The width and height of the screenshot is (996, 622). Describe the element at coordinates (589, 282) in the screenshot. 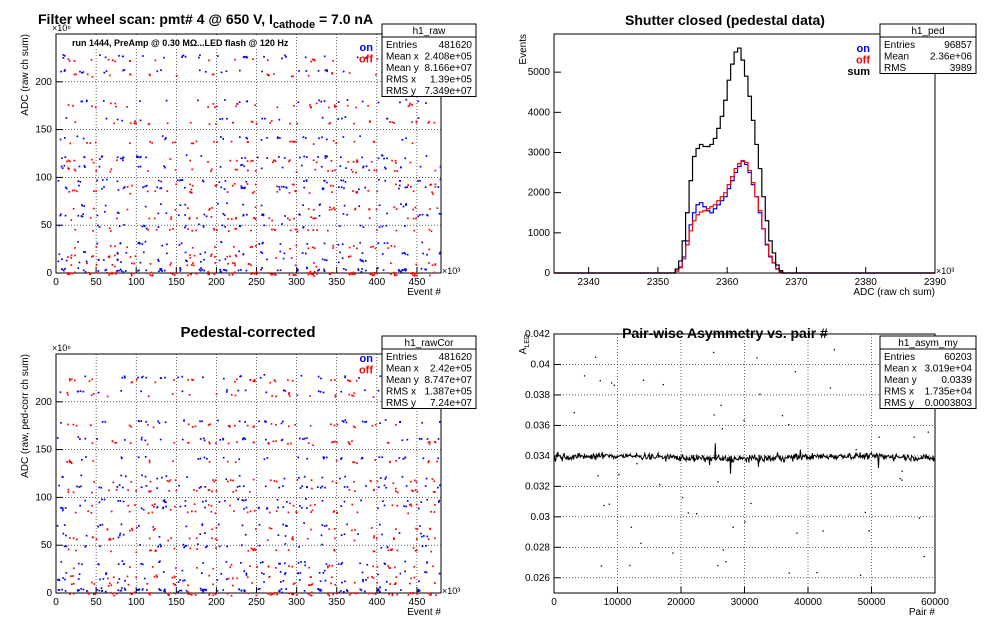

I see `x-tick-label: 2340` at that location.